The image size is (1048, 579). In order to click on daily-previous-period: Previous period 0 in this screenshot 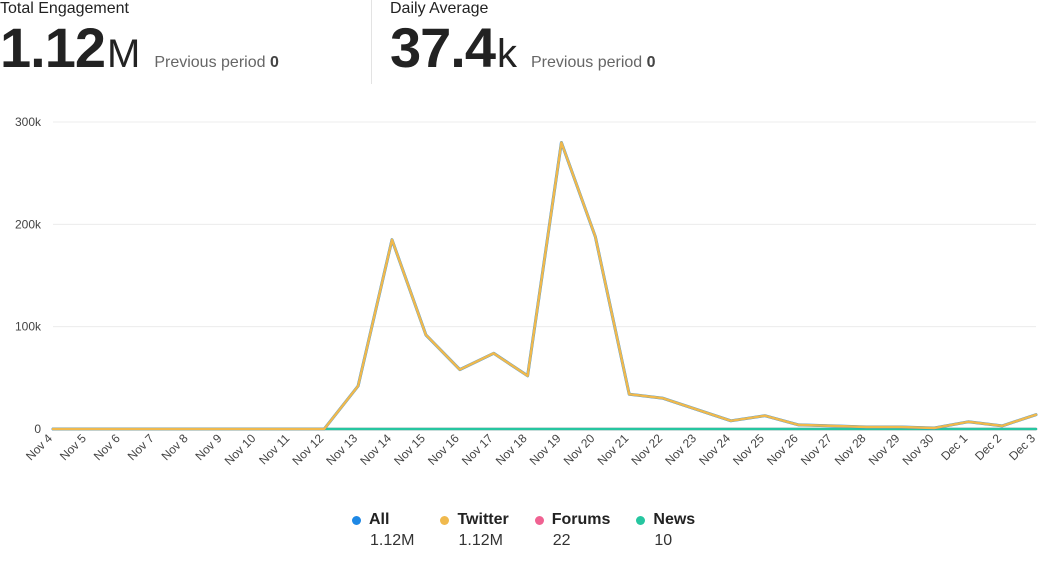, I will do `click(593, 63)`.